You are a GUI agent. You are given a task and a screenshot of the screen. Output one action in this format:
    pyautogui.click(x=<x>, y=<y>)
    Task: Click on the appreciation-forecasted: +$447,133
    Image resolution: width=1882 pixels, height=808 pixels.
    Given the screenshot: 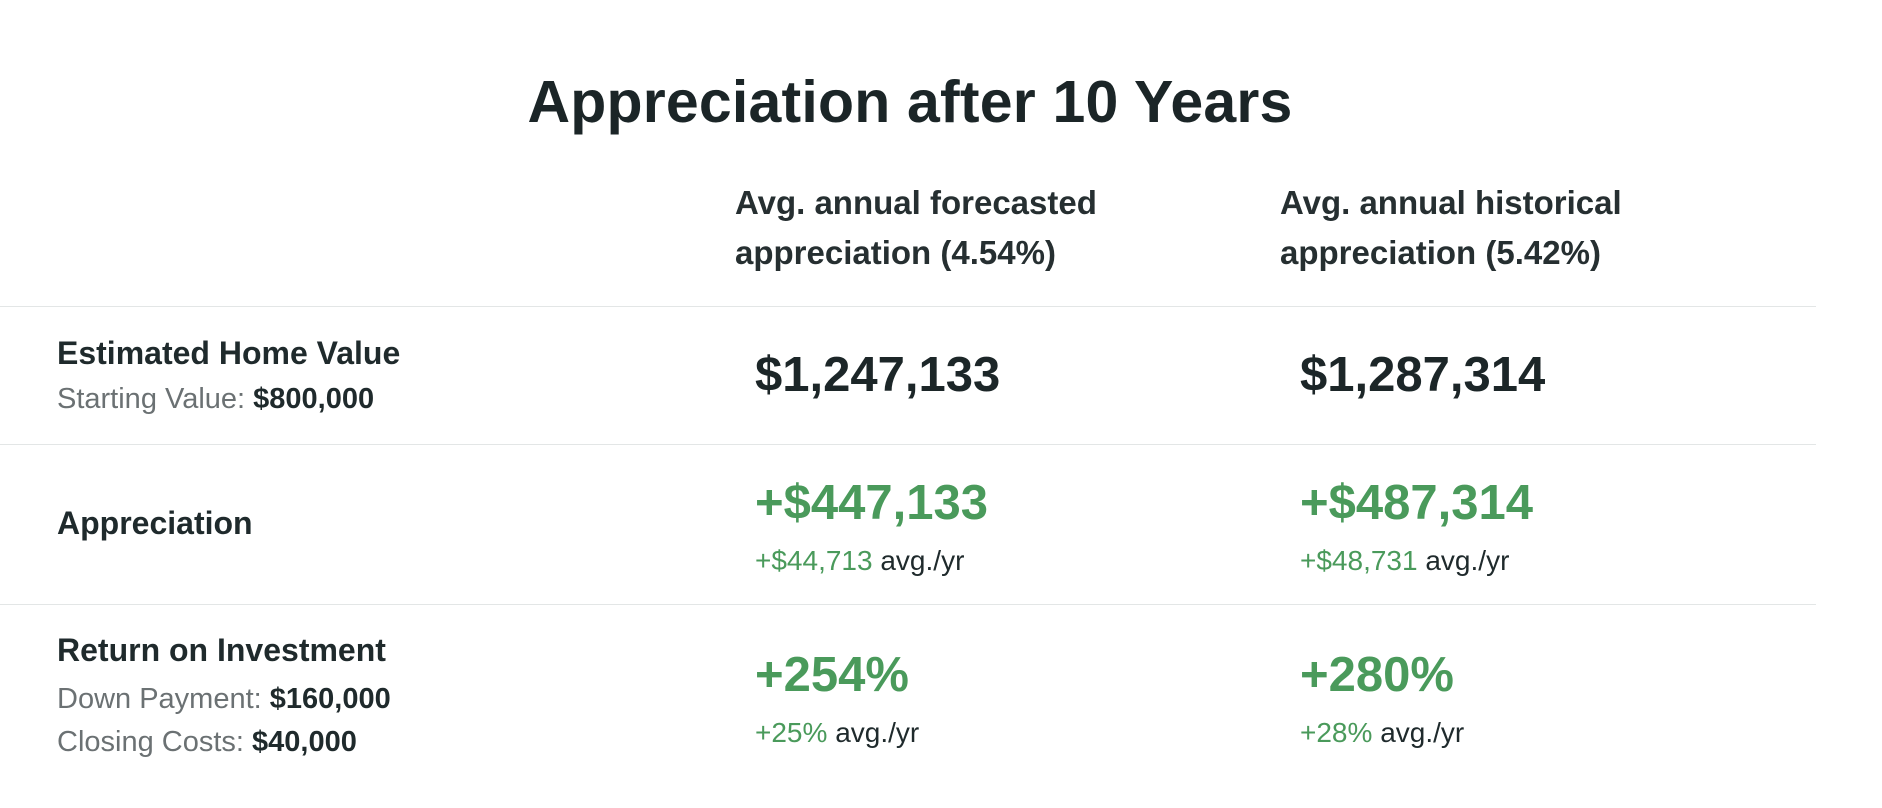 What is the action you would take?
    pyautogui.click(x=871, y=503)
    